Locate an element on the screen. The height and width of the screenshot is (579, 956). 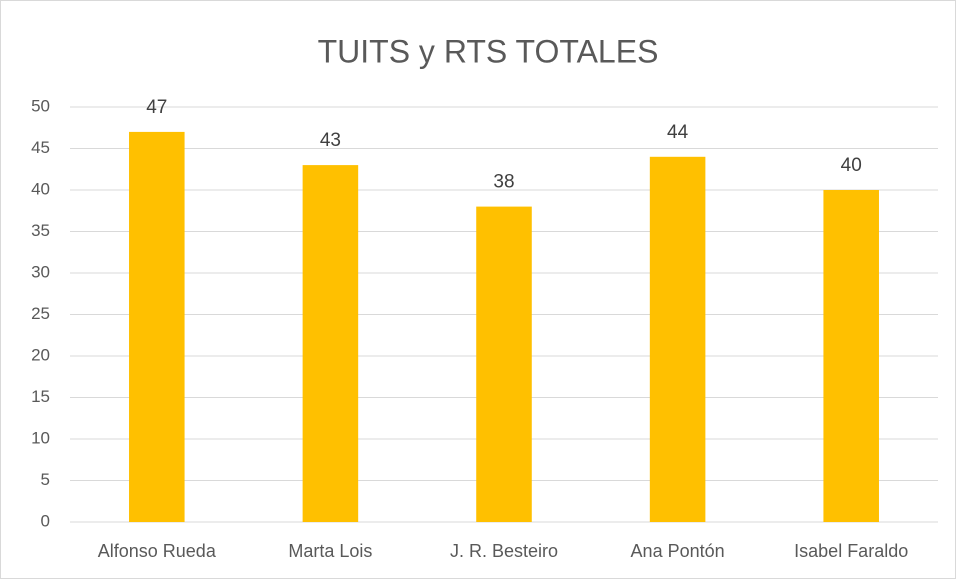
y-tick-label: 10 is located at coordinates (40, 437).